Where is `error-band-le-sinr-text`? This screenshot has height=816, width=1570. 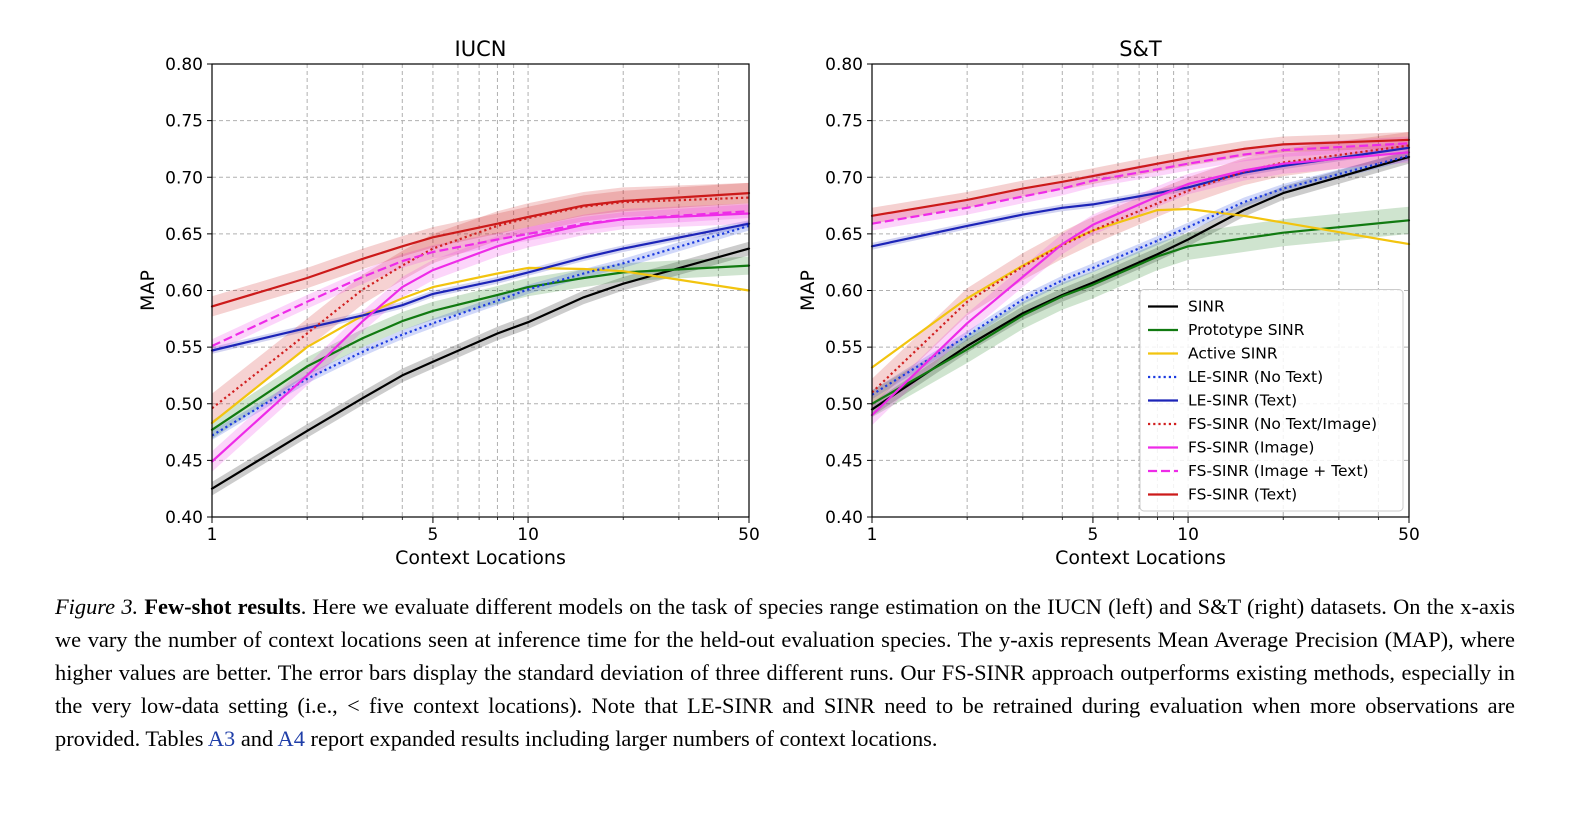 error-band-le-sinr-text is located at coordinates (480, 287).